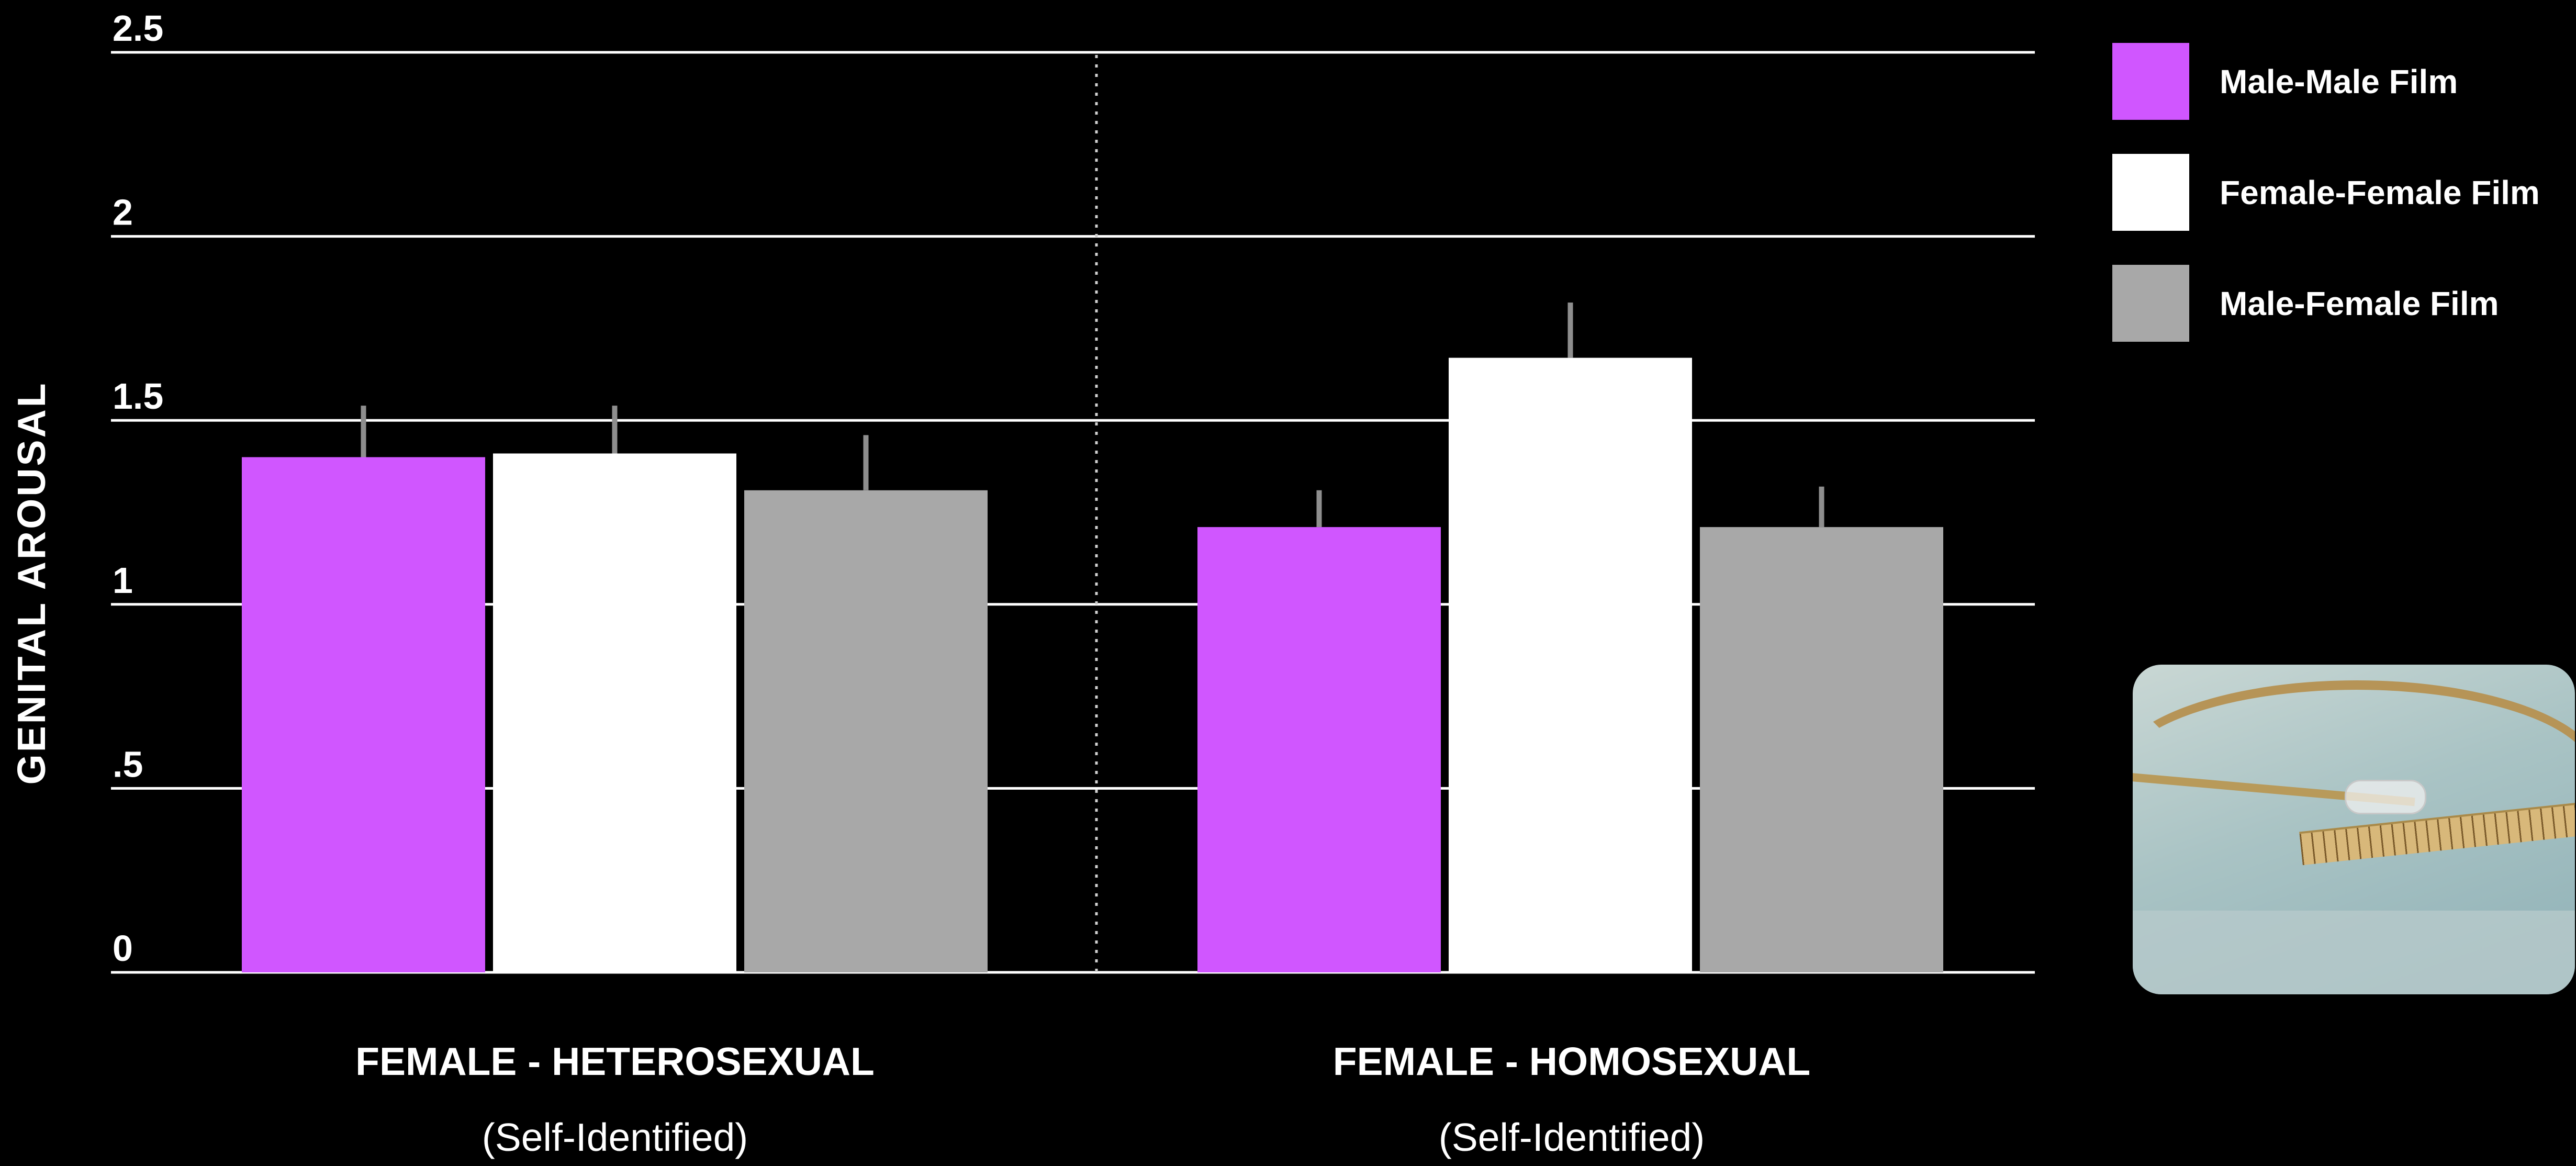 The width and height of the screenshot is (2576, 1166). What do you see at coordinates (138, 396) in the screenshot?
I see `y-tick-label: 1.5` at bounding box center [138, 396].